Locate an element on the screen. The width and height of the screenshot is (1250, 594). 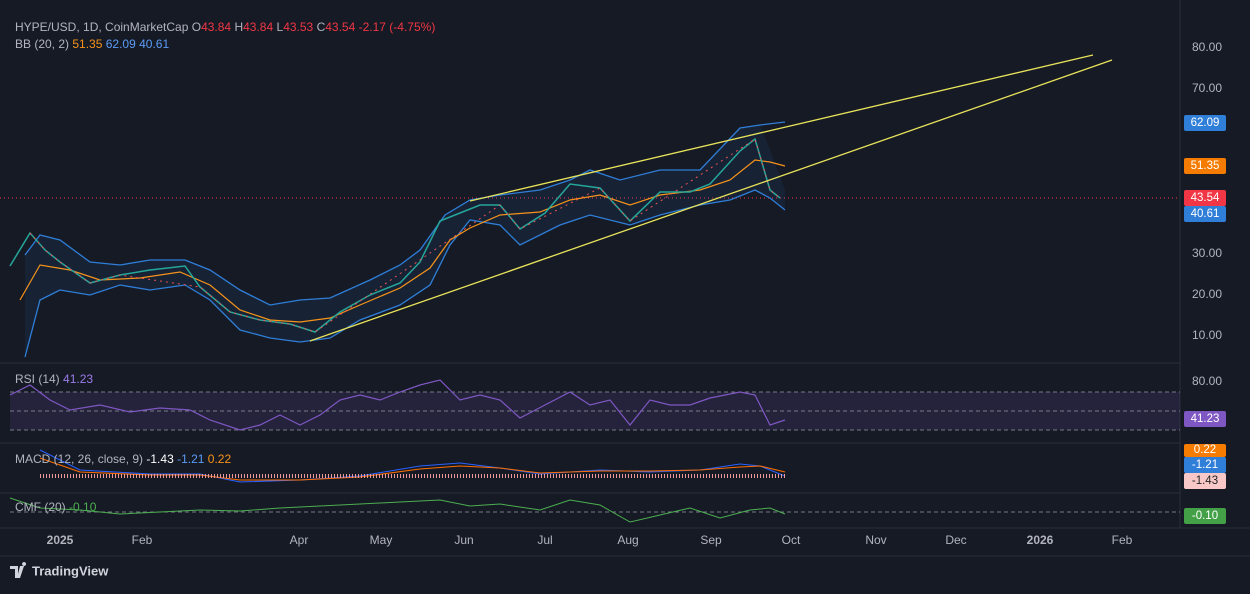
ohlc-label: O is located at coordinates (196, 27).